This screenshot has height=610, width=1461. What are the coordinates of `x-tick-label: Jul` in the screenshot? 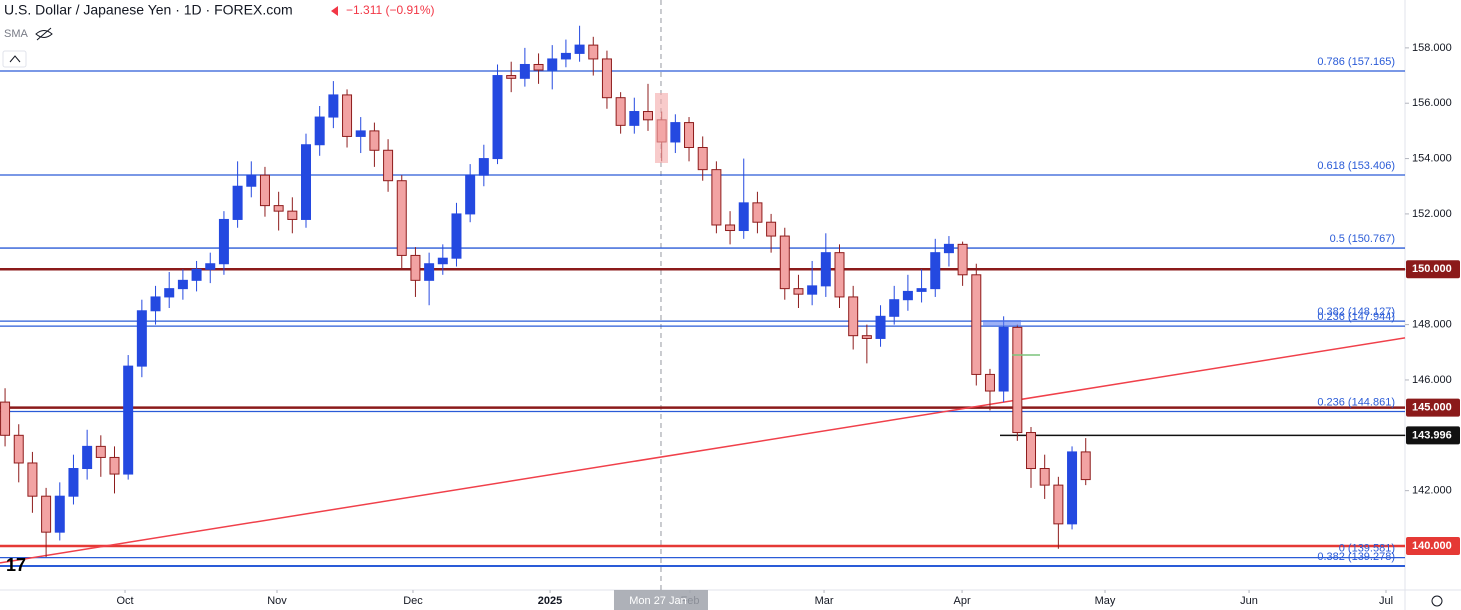 It's located at (1386, 601).